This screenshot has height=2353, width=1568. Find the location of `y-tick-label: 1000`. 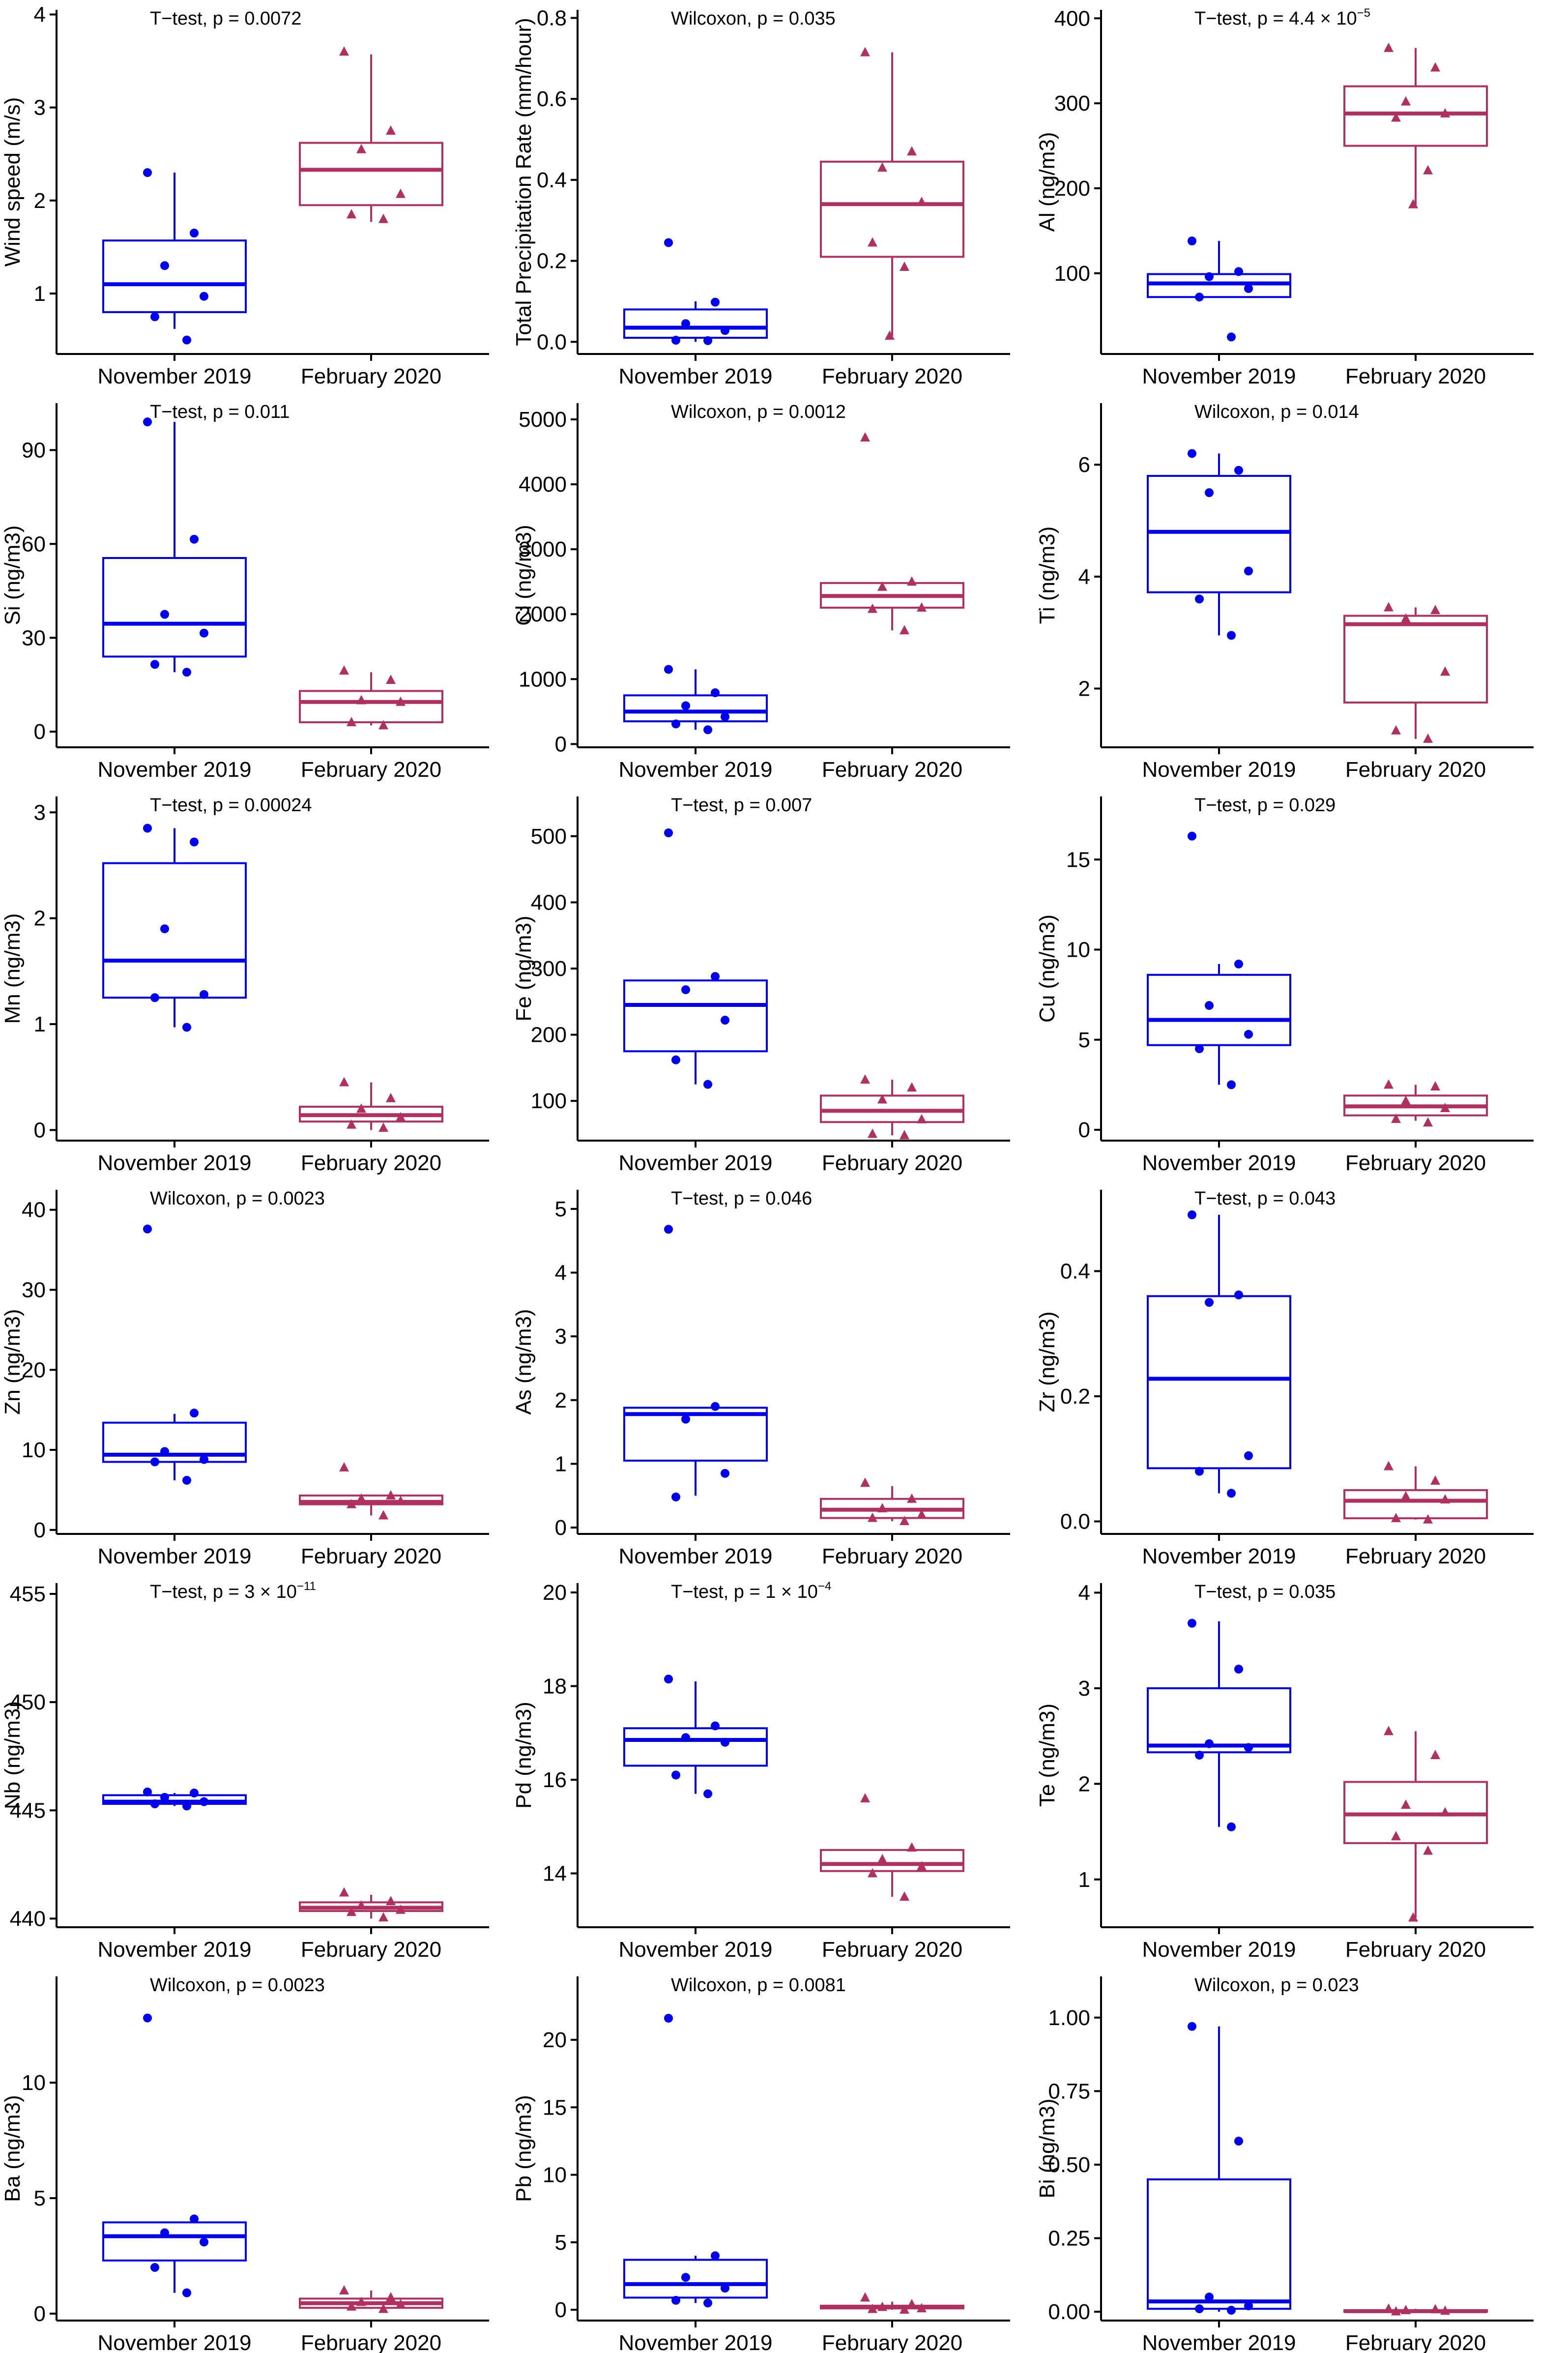

y-tick-label: 1000 is located at coordinates (543, 679).